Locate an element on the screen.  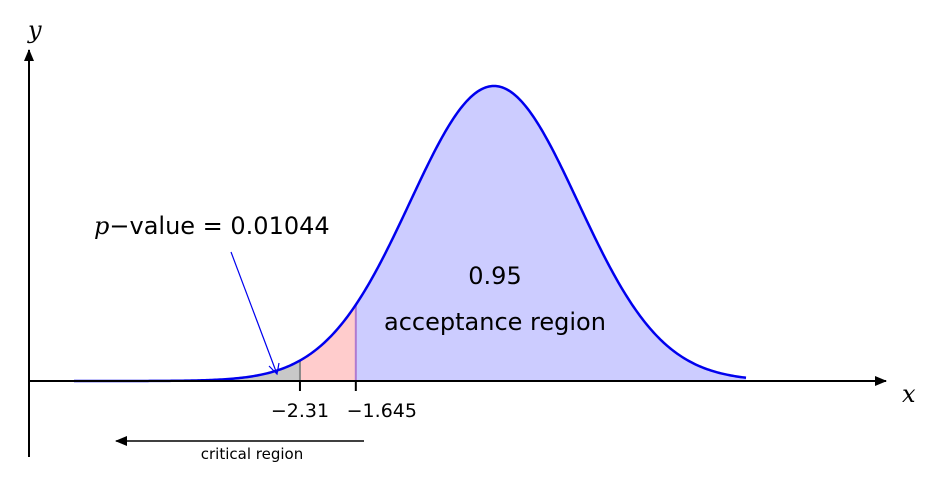
x-tick-label-neg-2-31: −2.31 is located at coordinates (300, 411).